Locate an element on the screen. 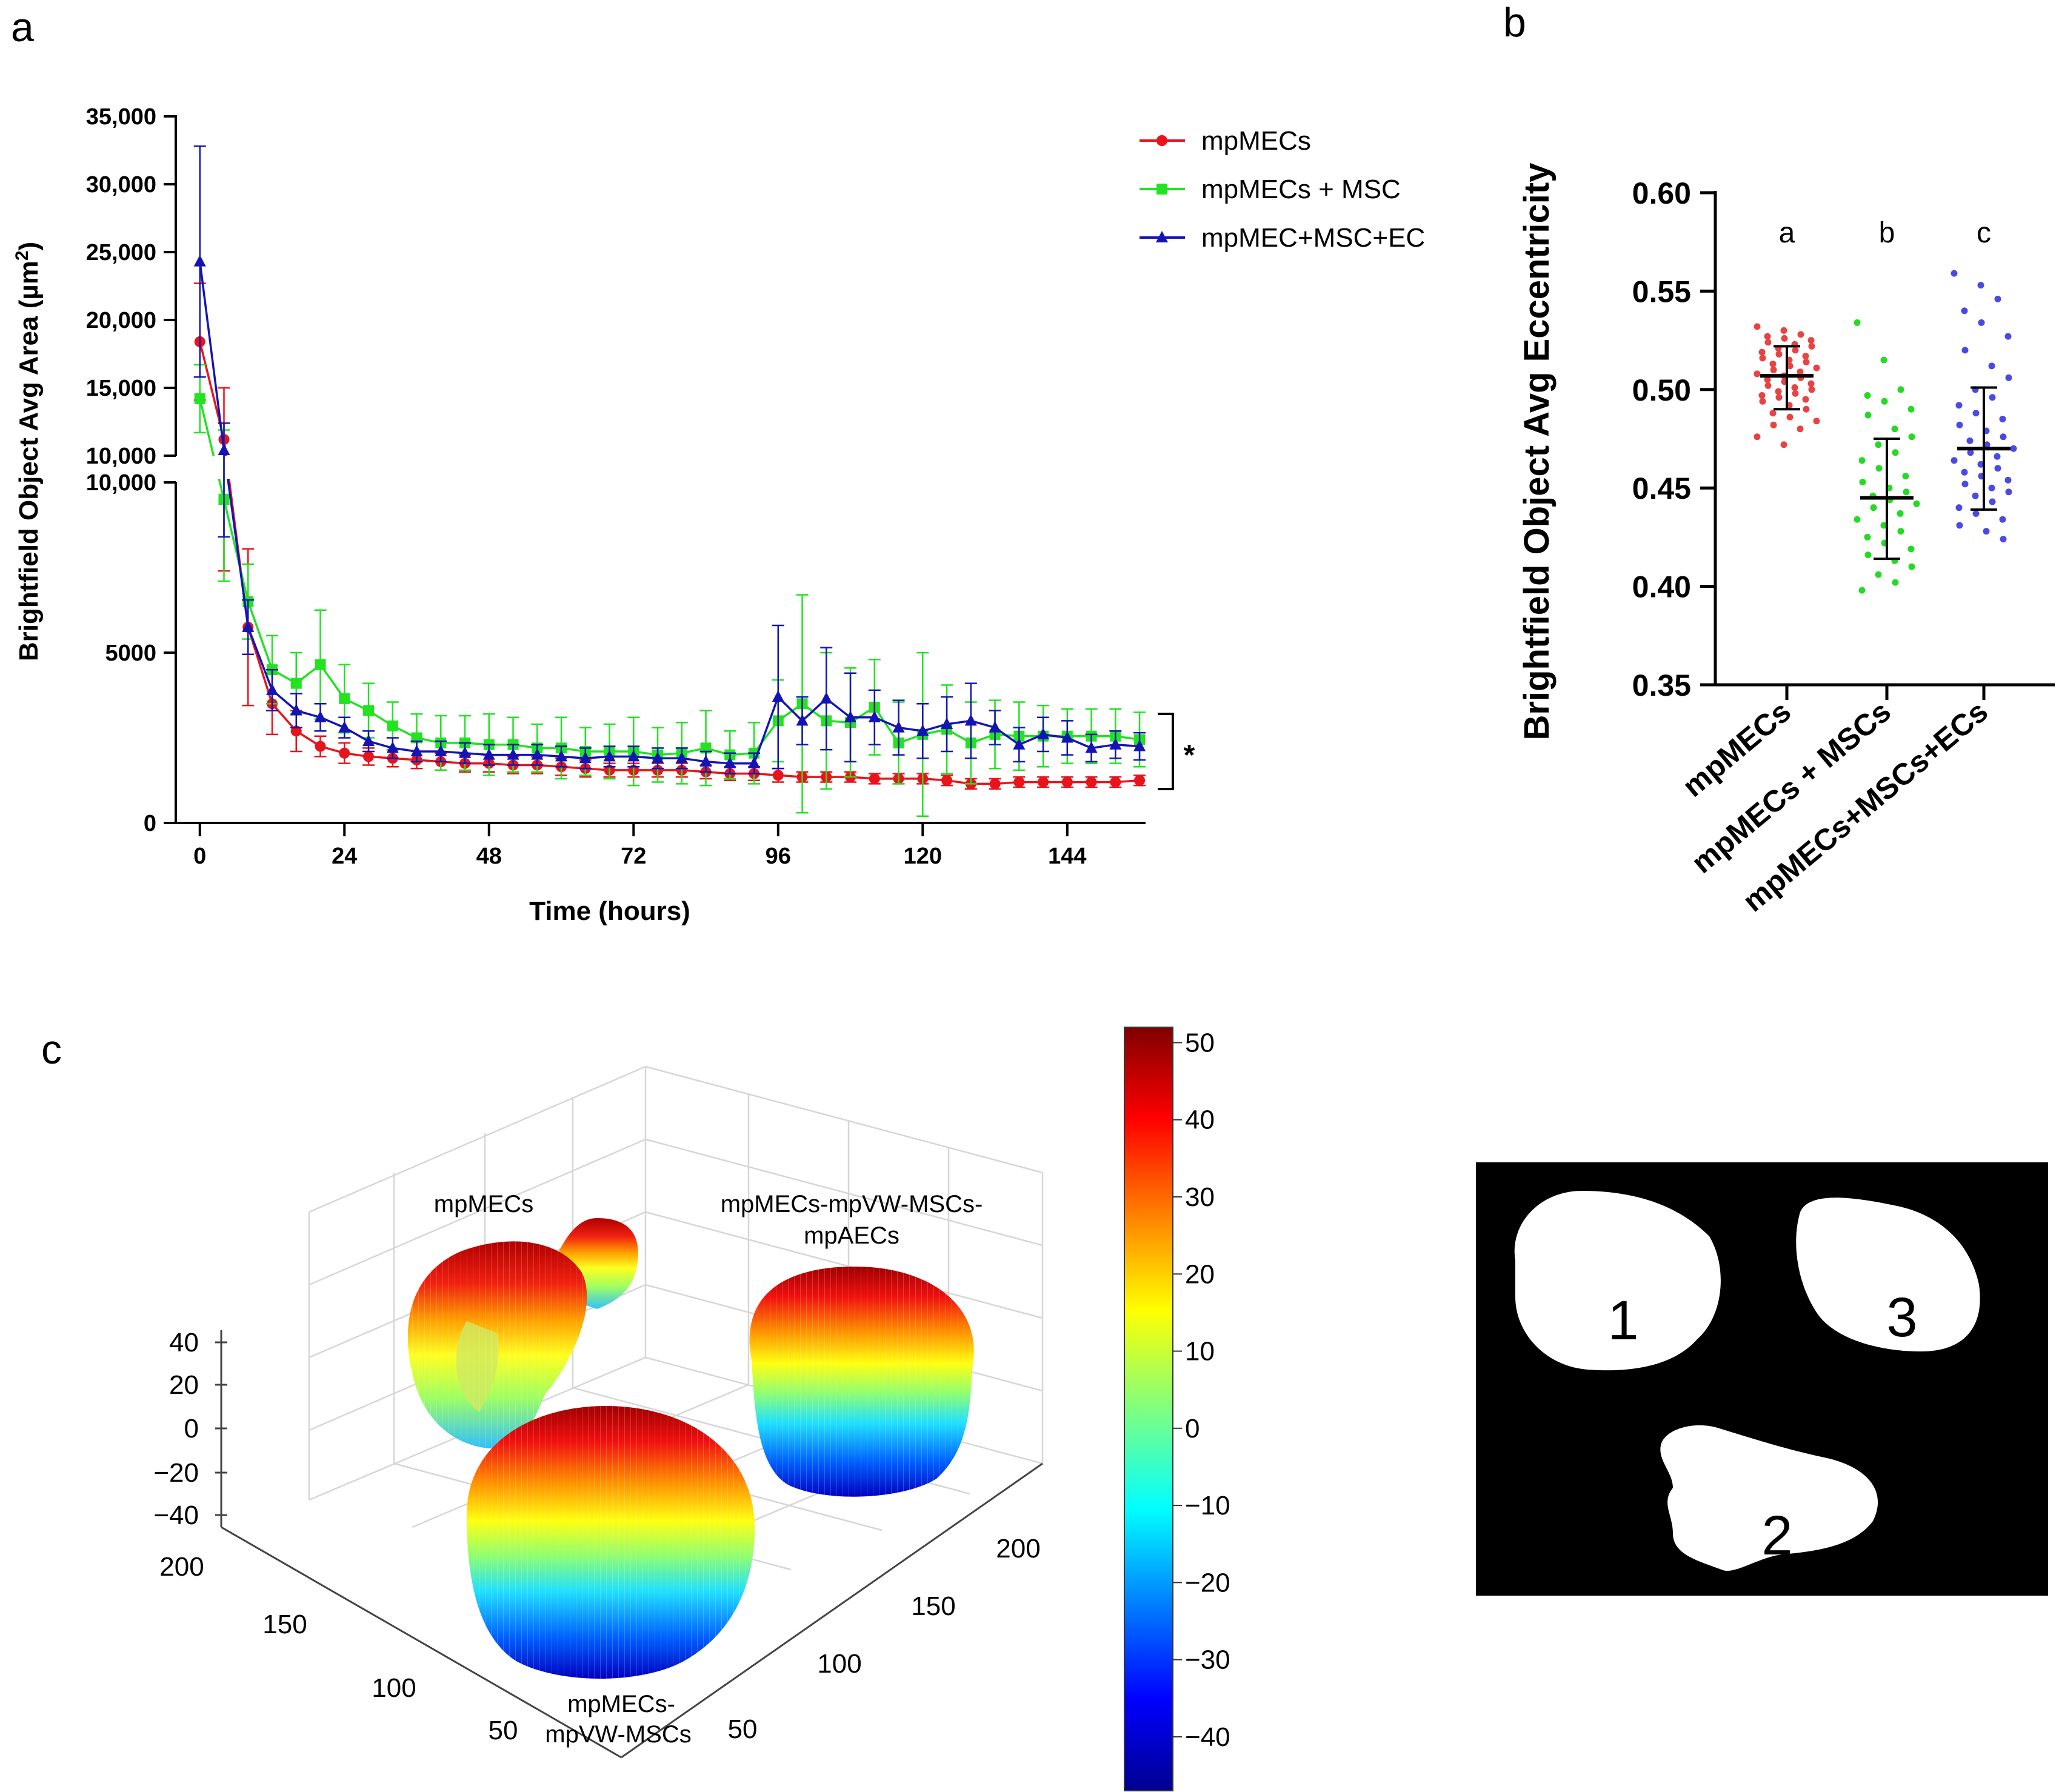  panel-letter-a: a is located at coordinates (22, 27).